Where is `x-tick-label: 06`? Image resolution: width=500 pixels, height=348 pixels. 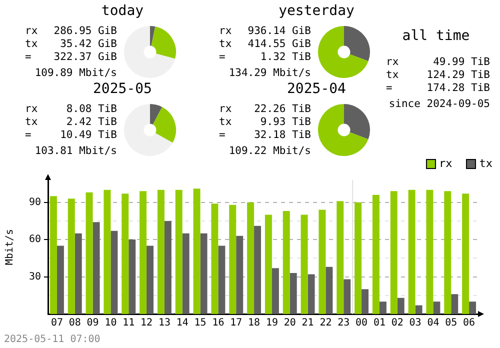
x-tick-label: 06 is located at coordinates (469, 323).